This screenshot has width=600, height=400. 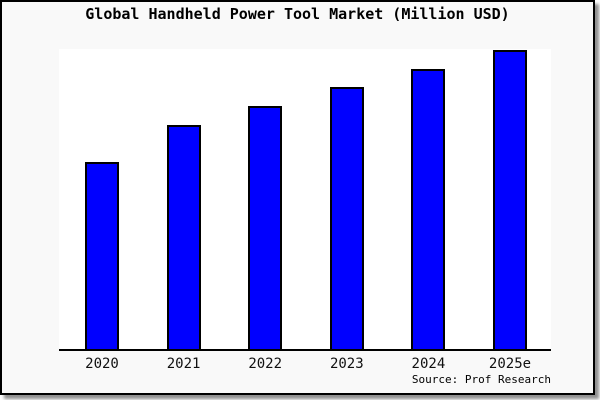 I want to click on bar-2022, so click(x=265, y=227).